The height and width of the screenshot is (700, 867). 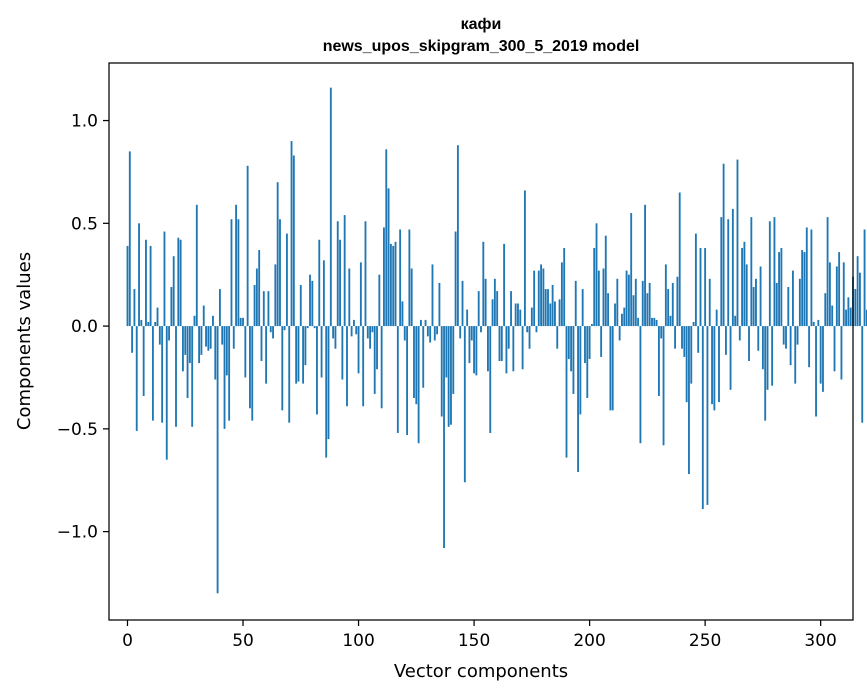 What do you see at coordinates (481, 671) in the screenshot?
I see `x-axis-label: Vector components` at bounding box center [481, 671].